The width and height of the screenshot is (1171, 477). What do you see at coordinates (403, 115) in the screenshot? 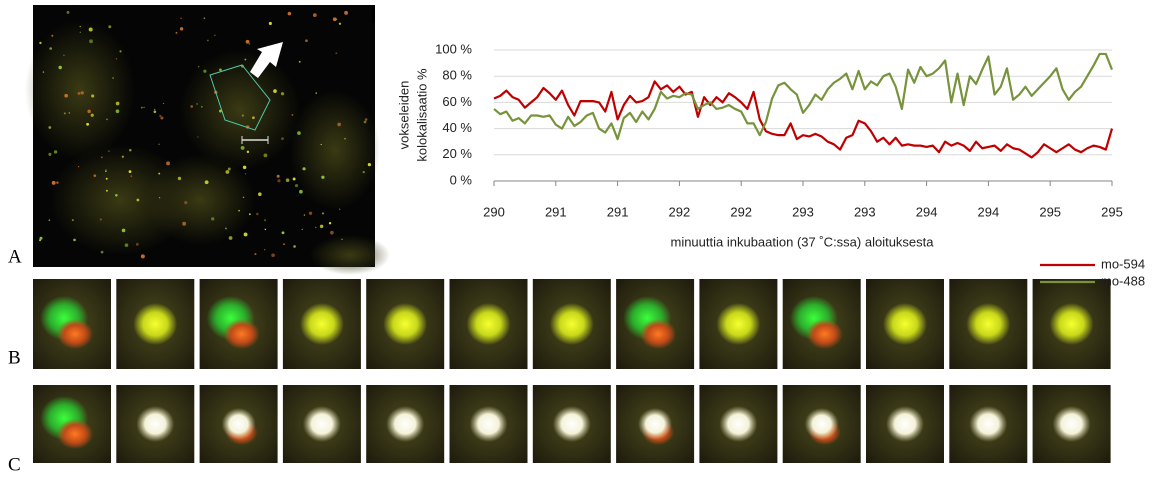
I see `y-axis-label-line: vokseleiden` at bounding box center [403, 115].